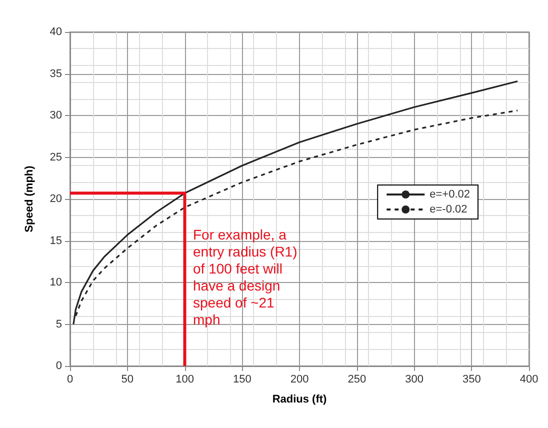 The width and height of the screenshot is (548, 428). I want to click on x-tick-label: 350, so click(471, 380).